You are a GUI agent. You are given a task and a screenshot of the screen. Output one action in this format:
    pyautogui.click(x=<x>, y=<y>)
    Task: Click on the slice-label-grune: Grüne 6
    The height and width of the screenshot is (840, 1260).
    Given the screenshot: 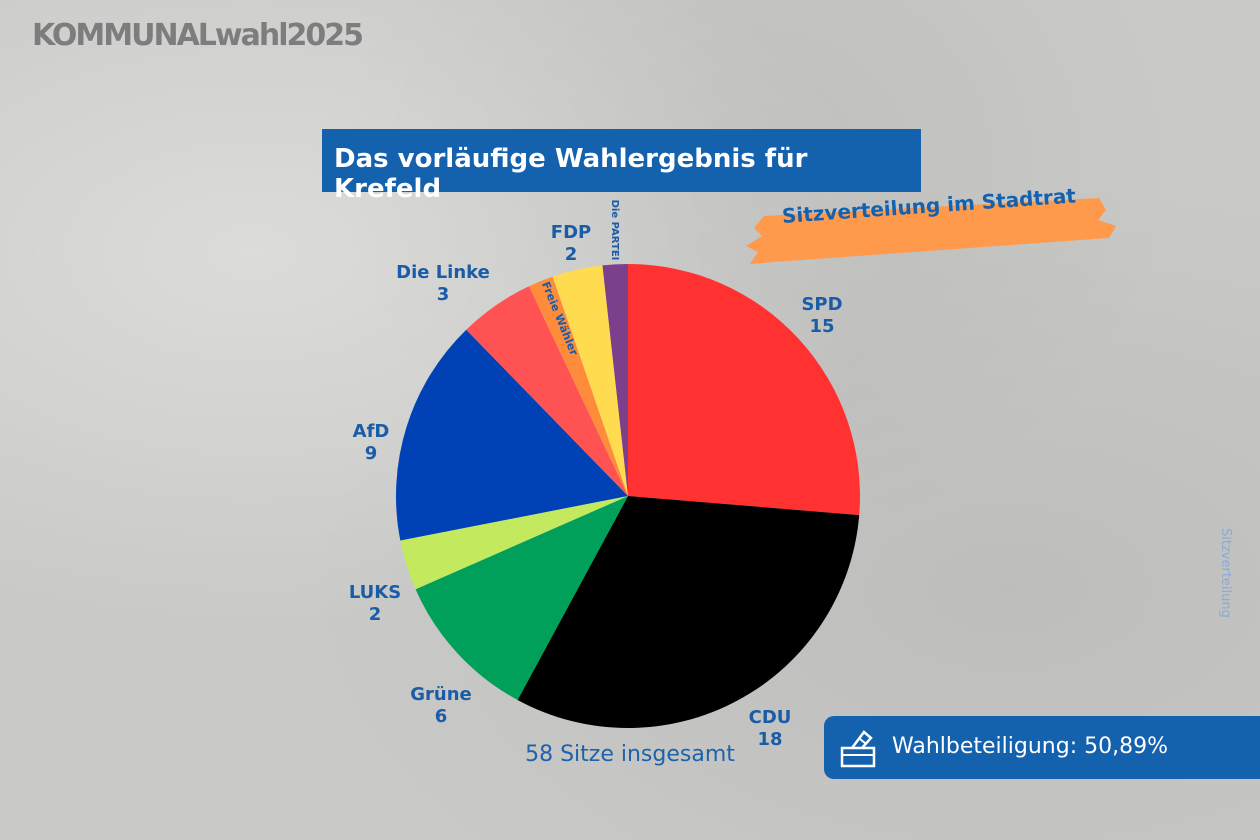 What is the action you would take?
    pyautogui.click(x=441, y=705)
    